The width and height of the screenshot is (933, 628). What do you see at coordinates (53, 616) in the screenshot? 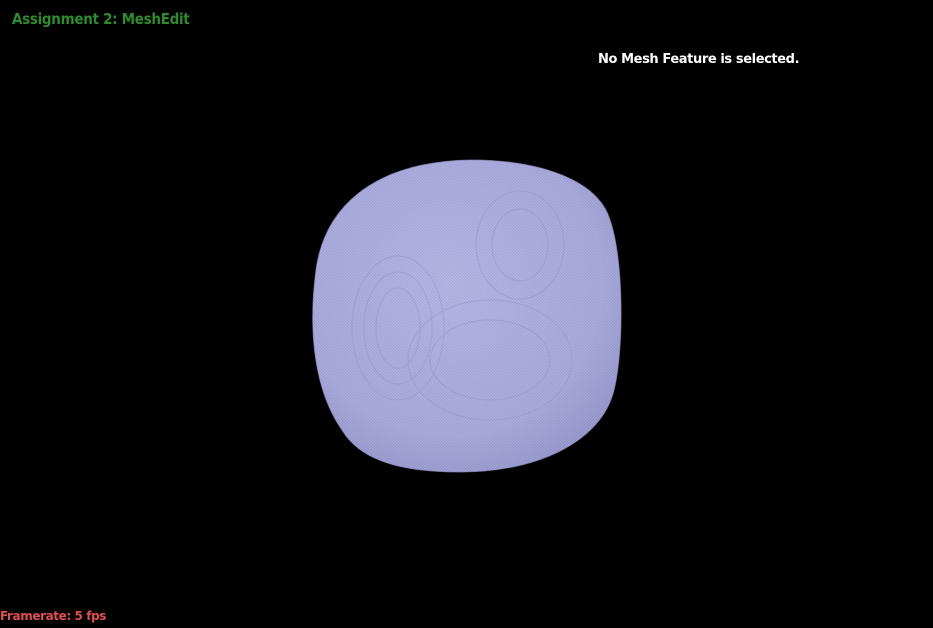
I see `framerate-label: Framerate: 5 fps` at bounding box center [53, 616].